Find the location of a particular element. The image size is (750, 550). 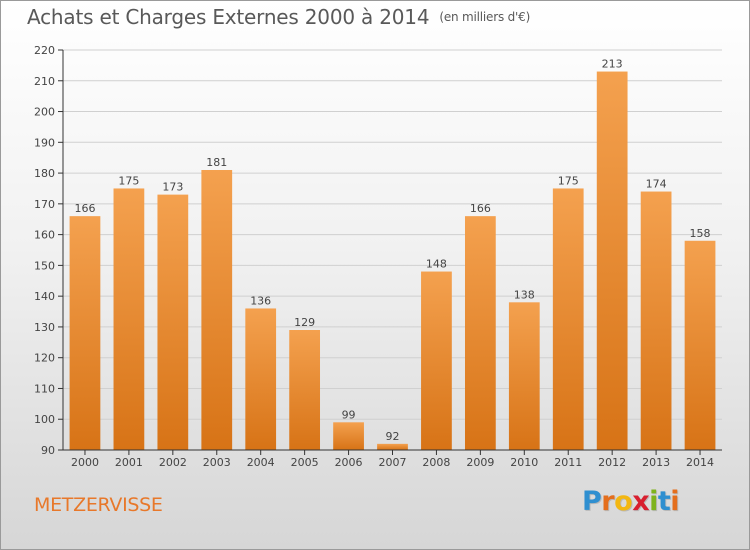

logo-letter: r is located at coordinates (608, 501).